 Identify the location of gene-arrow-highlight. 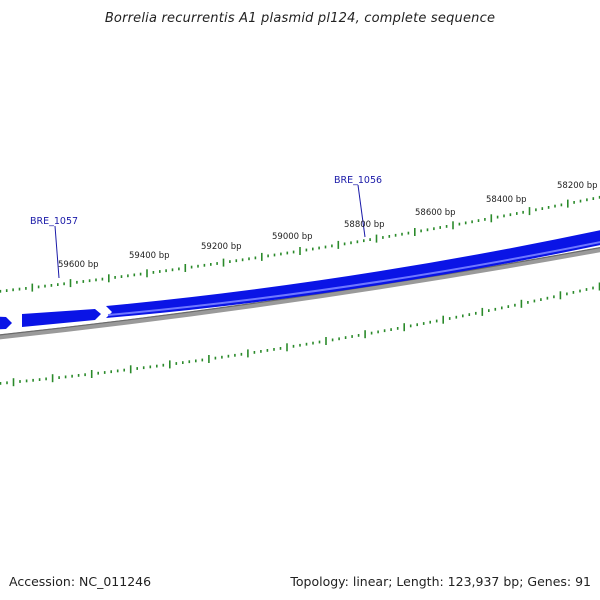
(353, 278).